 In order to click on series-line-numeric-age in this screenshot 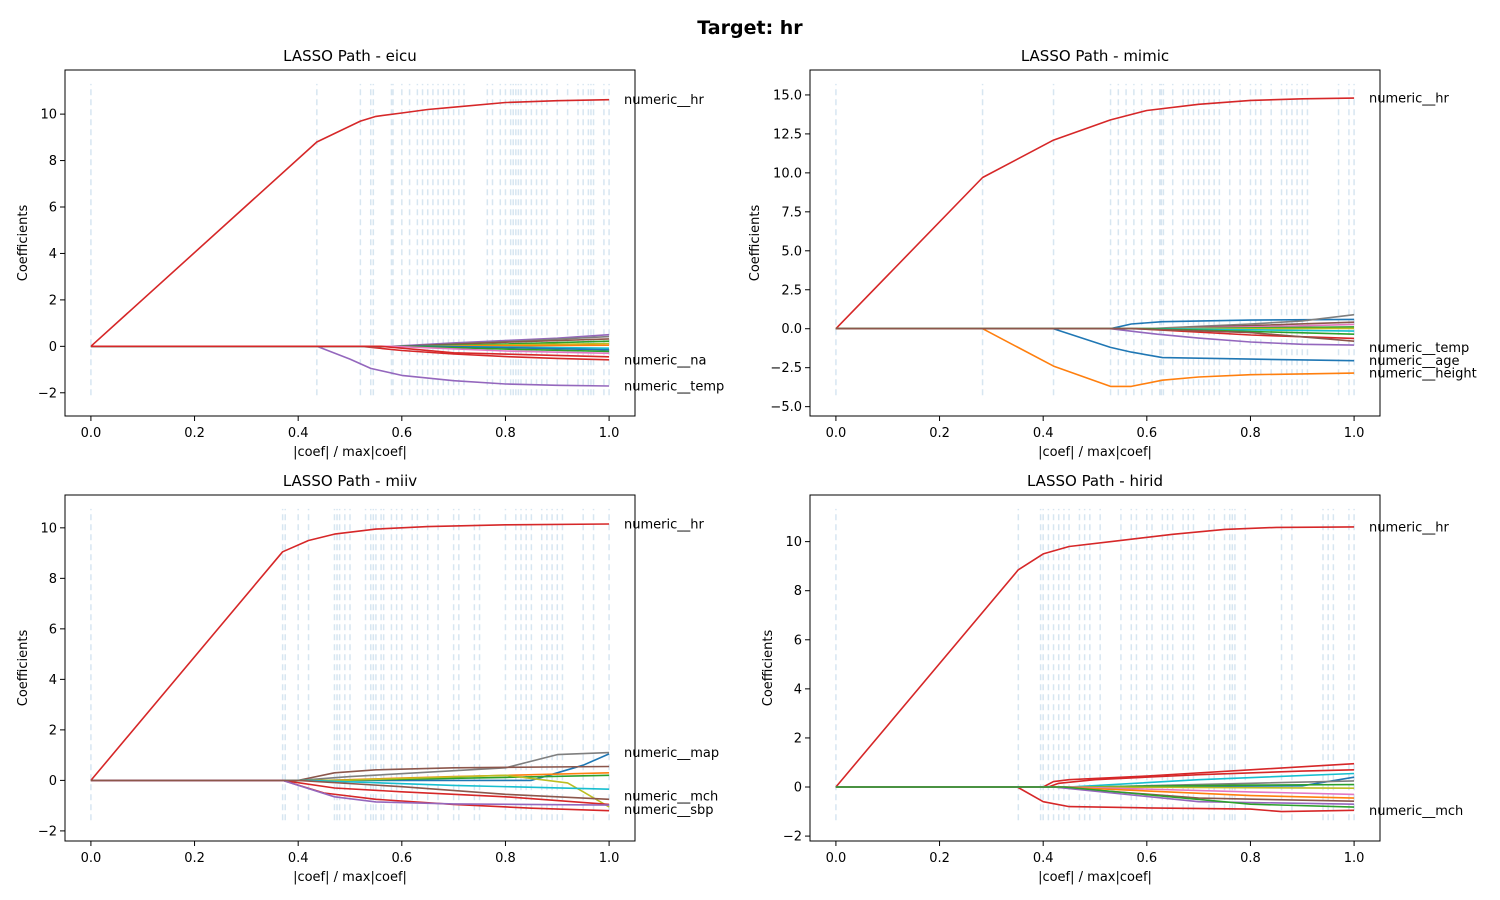, I will do `click(1095, 344)`.